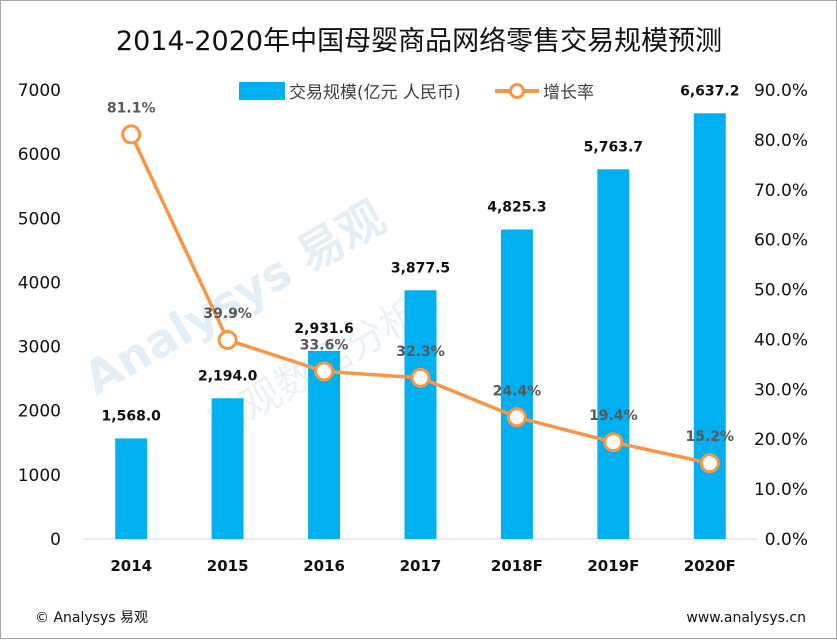 This screenshot has width=837, height=640. I want to click on y-left-tick-label: 1000, so click(39, 476).